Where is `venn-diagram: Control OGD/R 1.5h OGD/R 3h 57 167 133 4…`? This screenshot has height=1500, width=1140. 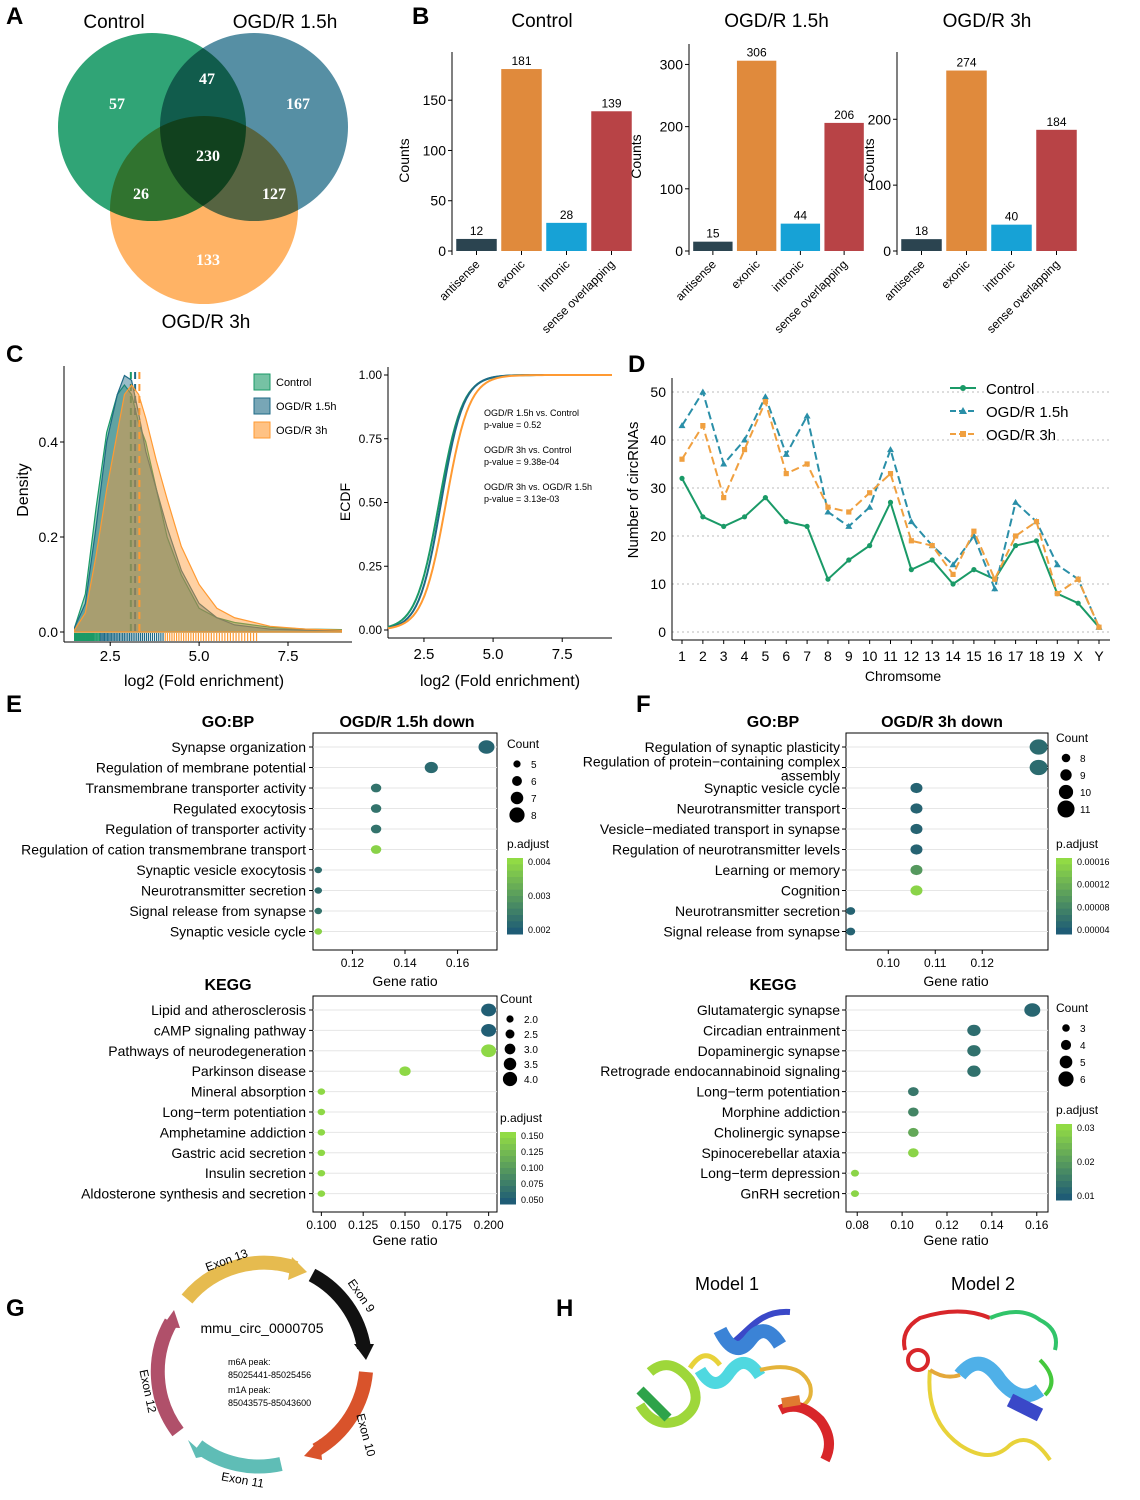 venn-diagram: Control OGD/R 1.5h OGD/R 3h 57 167 133 4… is located at coordinates (203, 172).